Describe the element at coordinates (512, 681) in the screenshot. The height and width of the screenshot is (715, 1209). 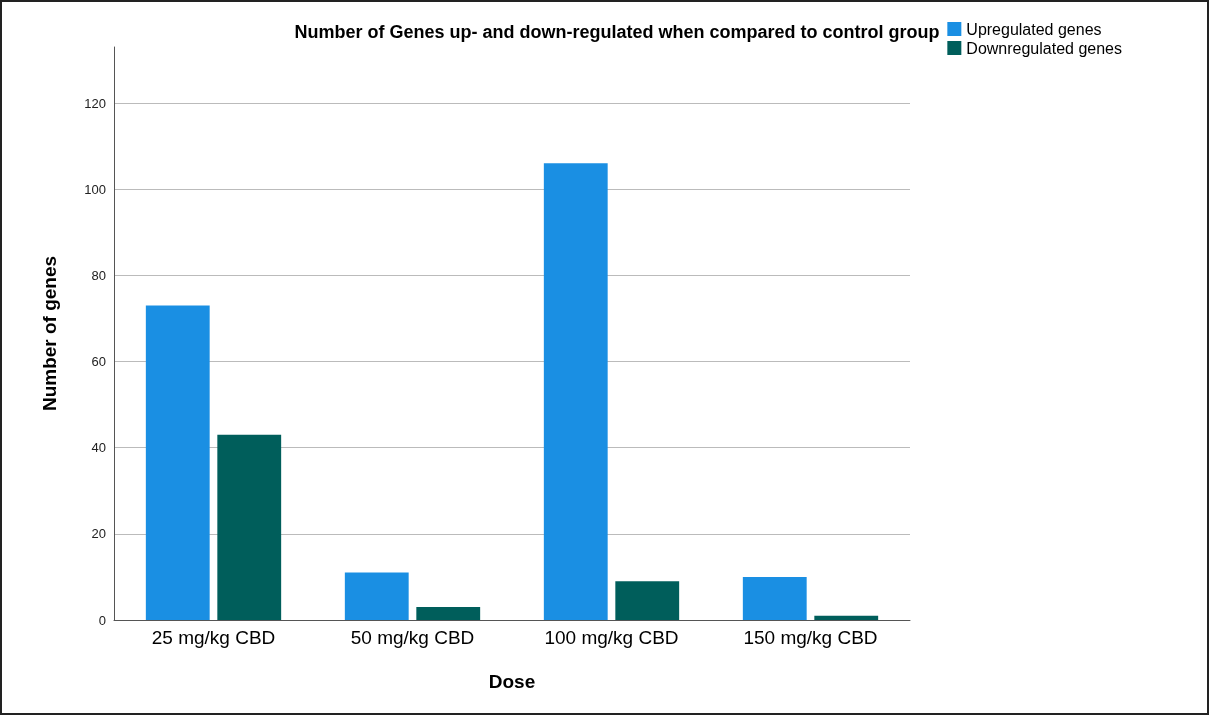
I see `x-axis-title: Dose` at that location.